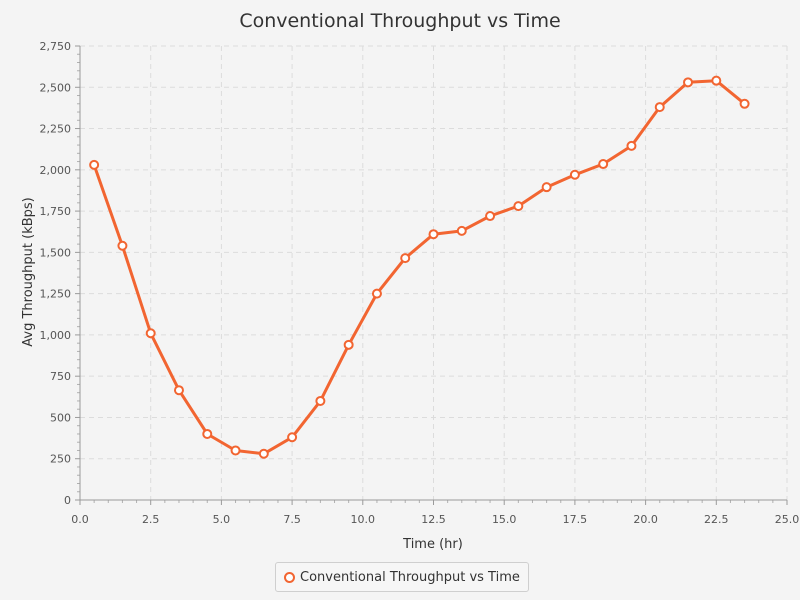 The image size is (800, 600). Describe the element at coordinates (410, 577) in the screenshot. I see `legend-label: Conventional Throughput vs Time` at that location.